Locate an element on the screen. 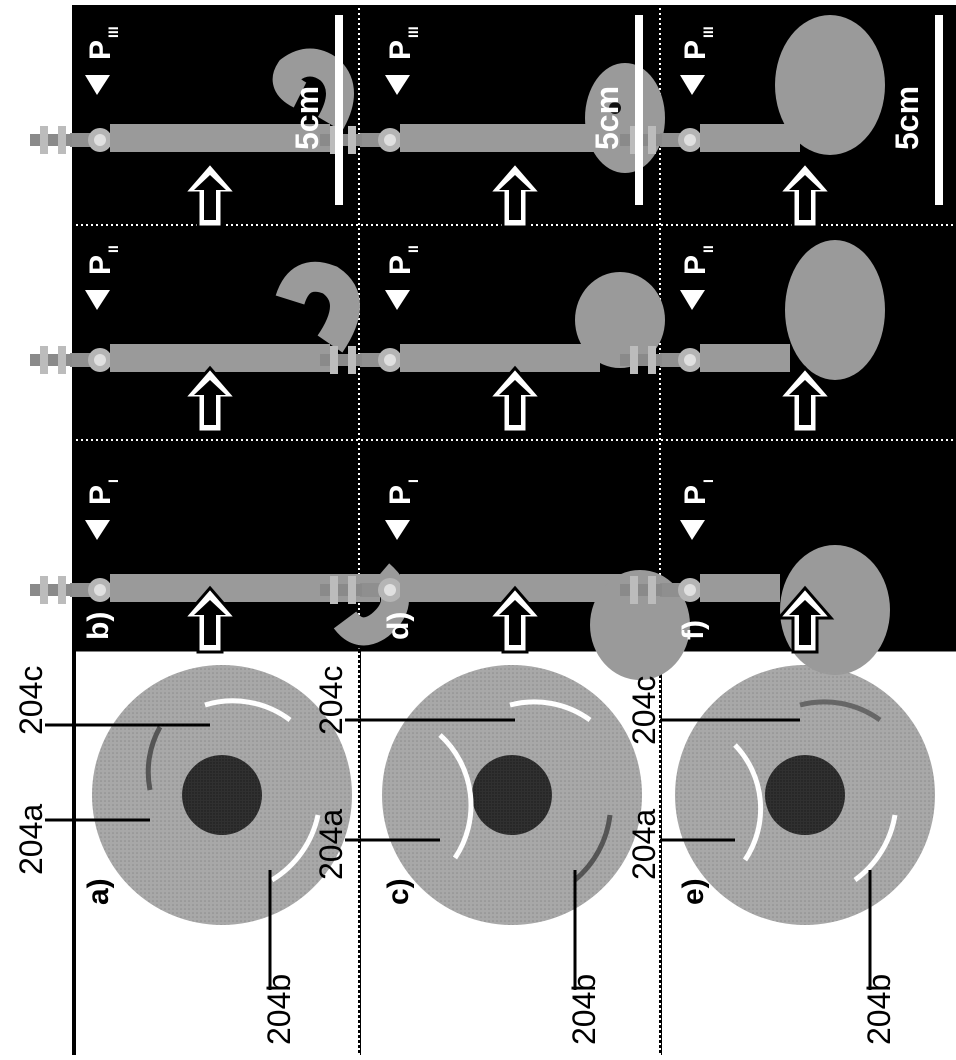 The height and width of the screenshot is (1060, 956). panel-label-d: d) is located at coordinates (398, 626).